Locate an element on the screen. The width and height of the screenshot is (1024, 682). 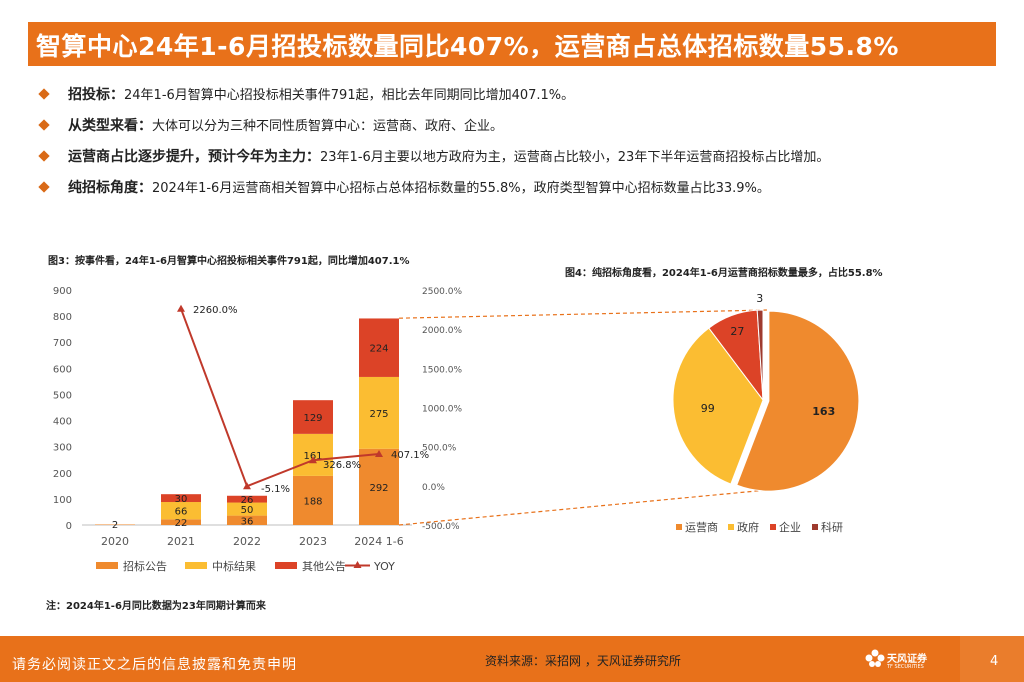
bullet-text: 大体可以分为三种不同性质智算中心：运营商、政府、企业。 is located at coordinates (328, 126).